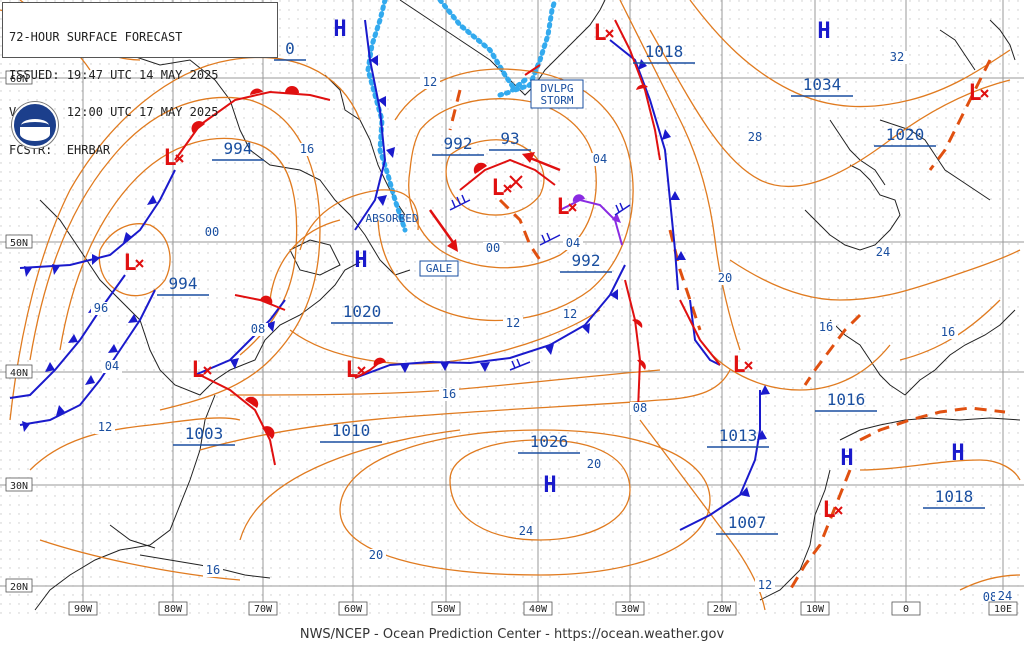 The image size is (1024, 652). I want to click on lon-label: 50W, so click(446, 609).